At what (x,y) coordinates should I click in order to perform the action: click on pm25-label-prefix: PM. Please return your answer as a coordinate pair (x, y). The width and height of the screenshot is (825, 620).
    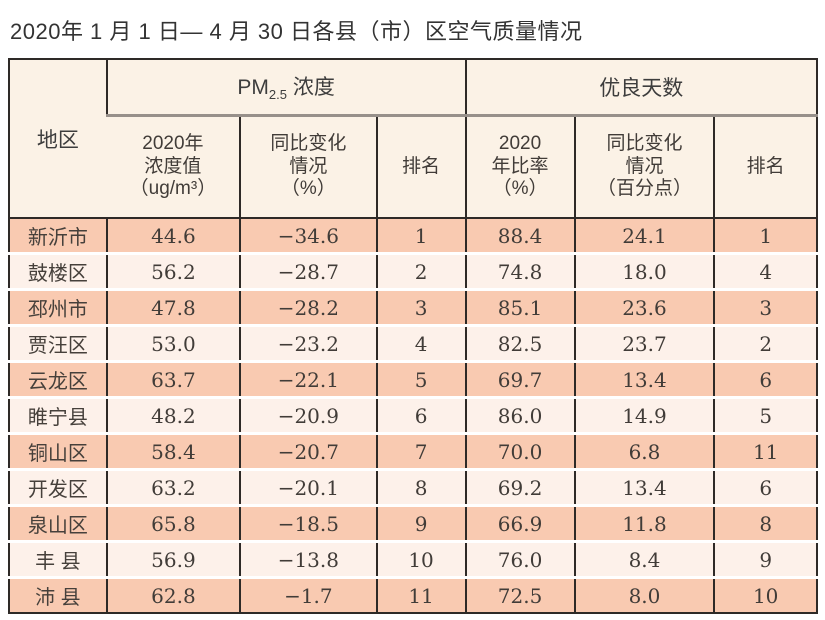
    Looking at the image, I should click on (253, 88).